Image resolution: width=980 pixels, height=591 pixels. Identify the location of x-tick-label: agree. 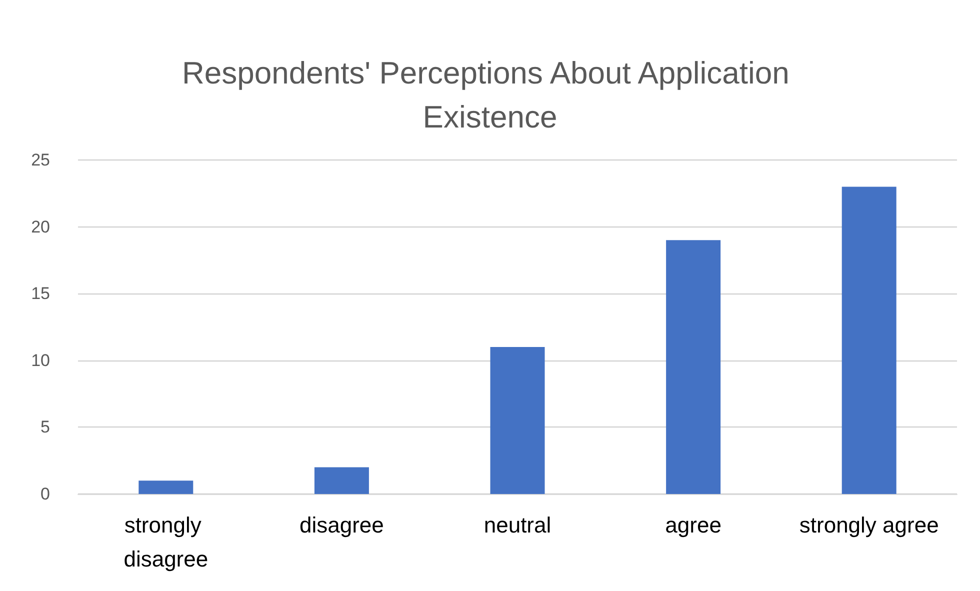
(693, 525).